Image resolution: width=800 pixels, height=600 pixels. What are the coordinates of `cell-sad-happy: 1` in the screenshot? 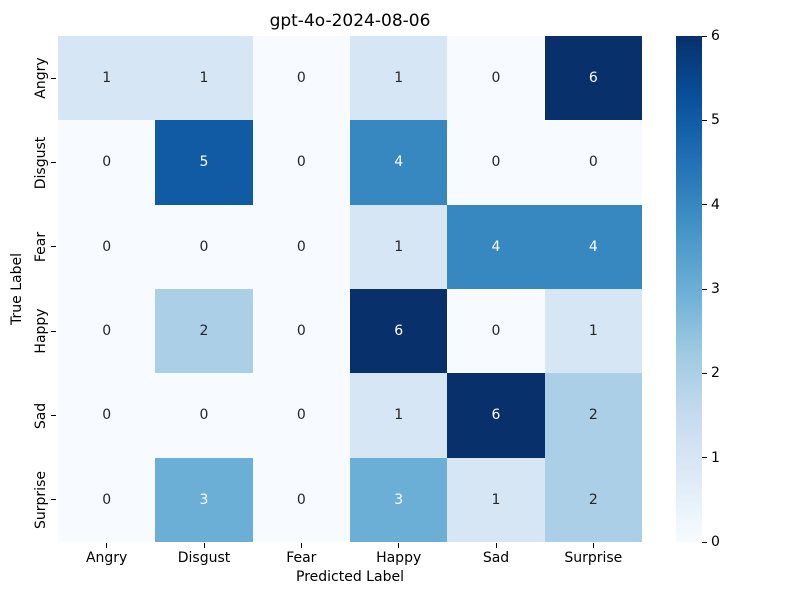 It's located at (399, 415).